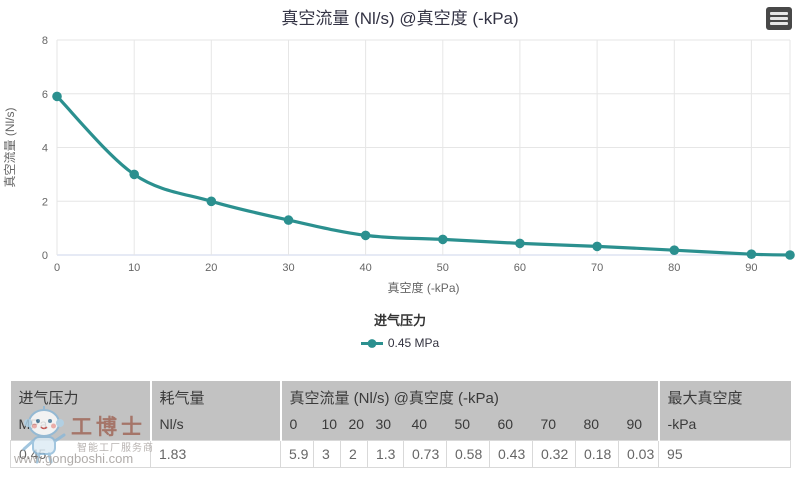  I want to click on value-flow-80kpa: 0.18, so click(597, 454).